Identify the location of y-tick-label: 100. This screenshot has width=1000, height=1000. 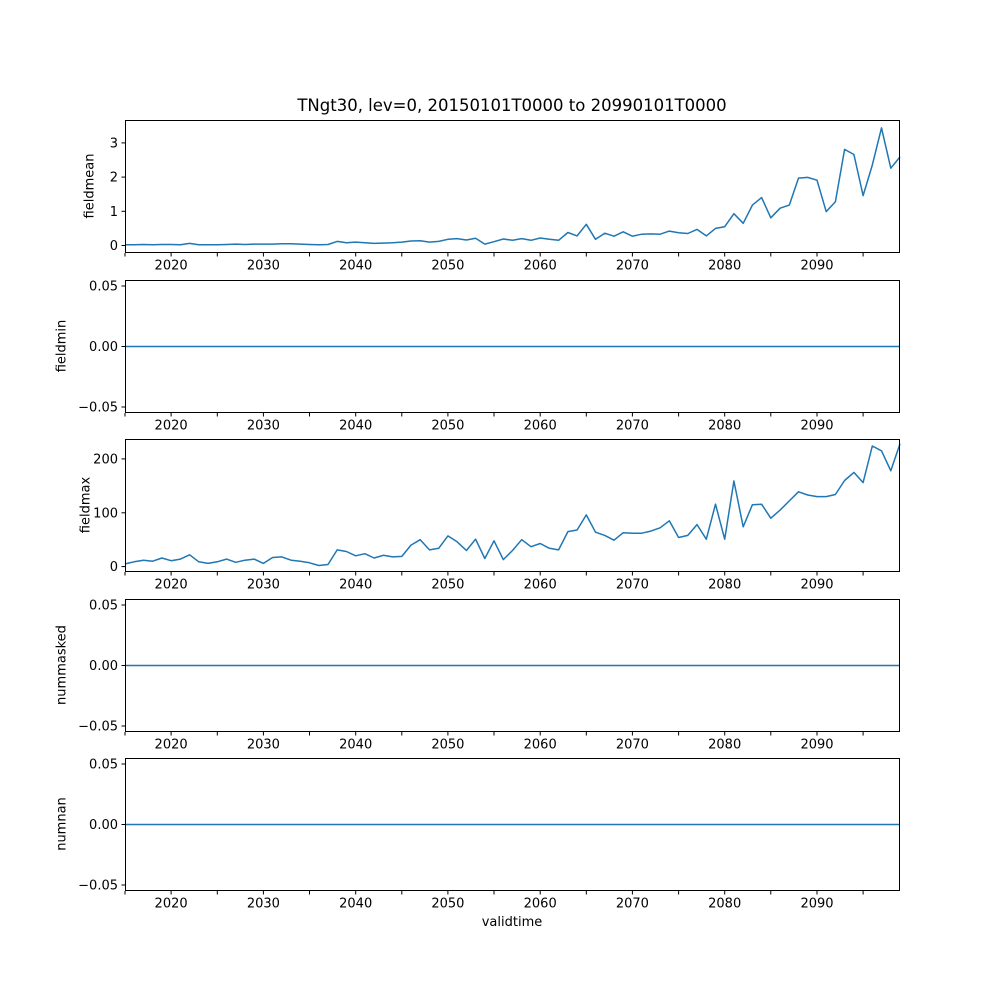
(105, 513).